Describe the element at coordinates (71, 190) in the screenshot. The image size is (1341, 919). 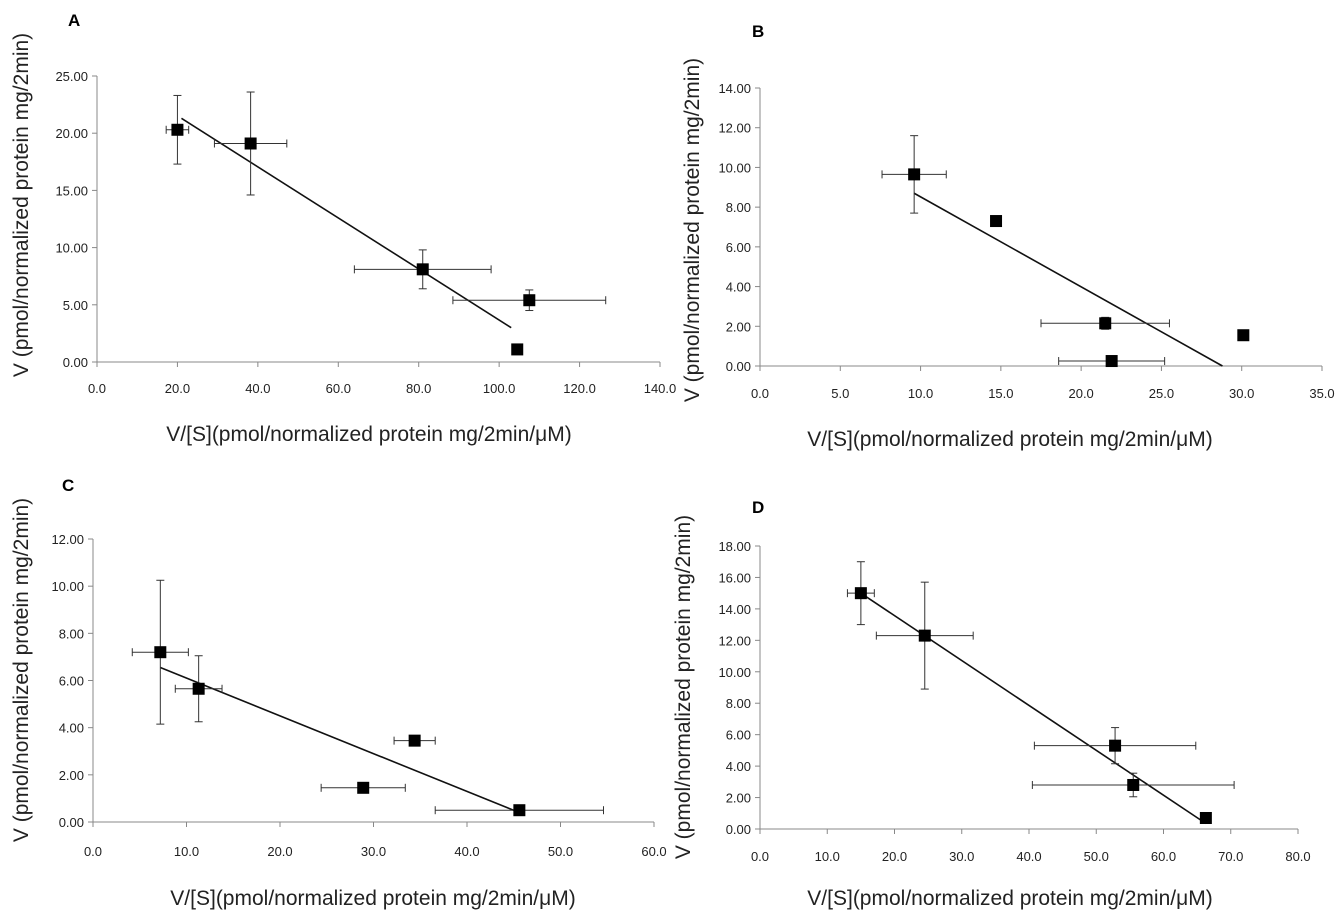
I see `y-tick-label: 15.00` at that location.